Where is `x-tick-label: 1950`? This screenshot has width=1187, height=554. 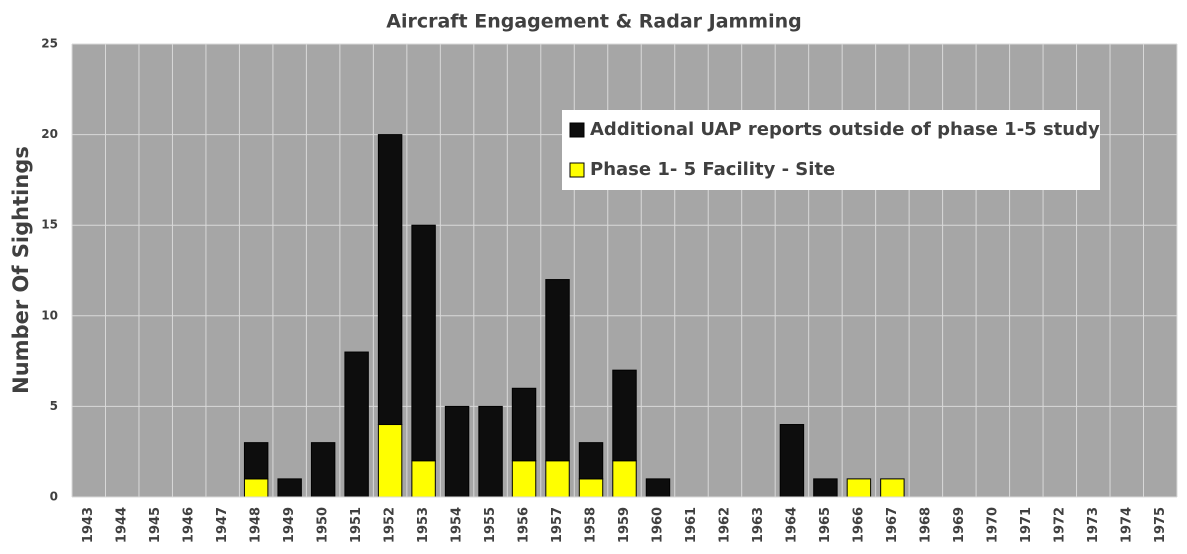 x-tick-label: 1950 is located at coordinates (323, 525).